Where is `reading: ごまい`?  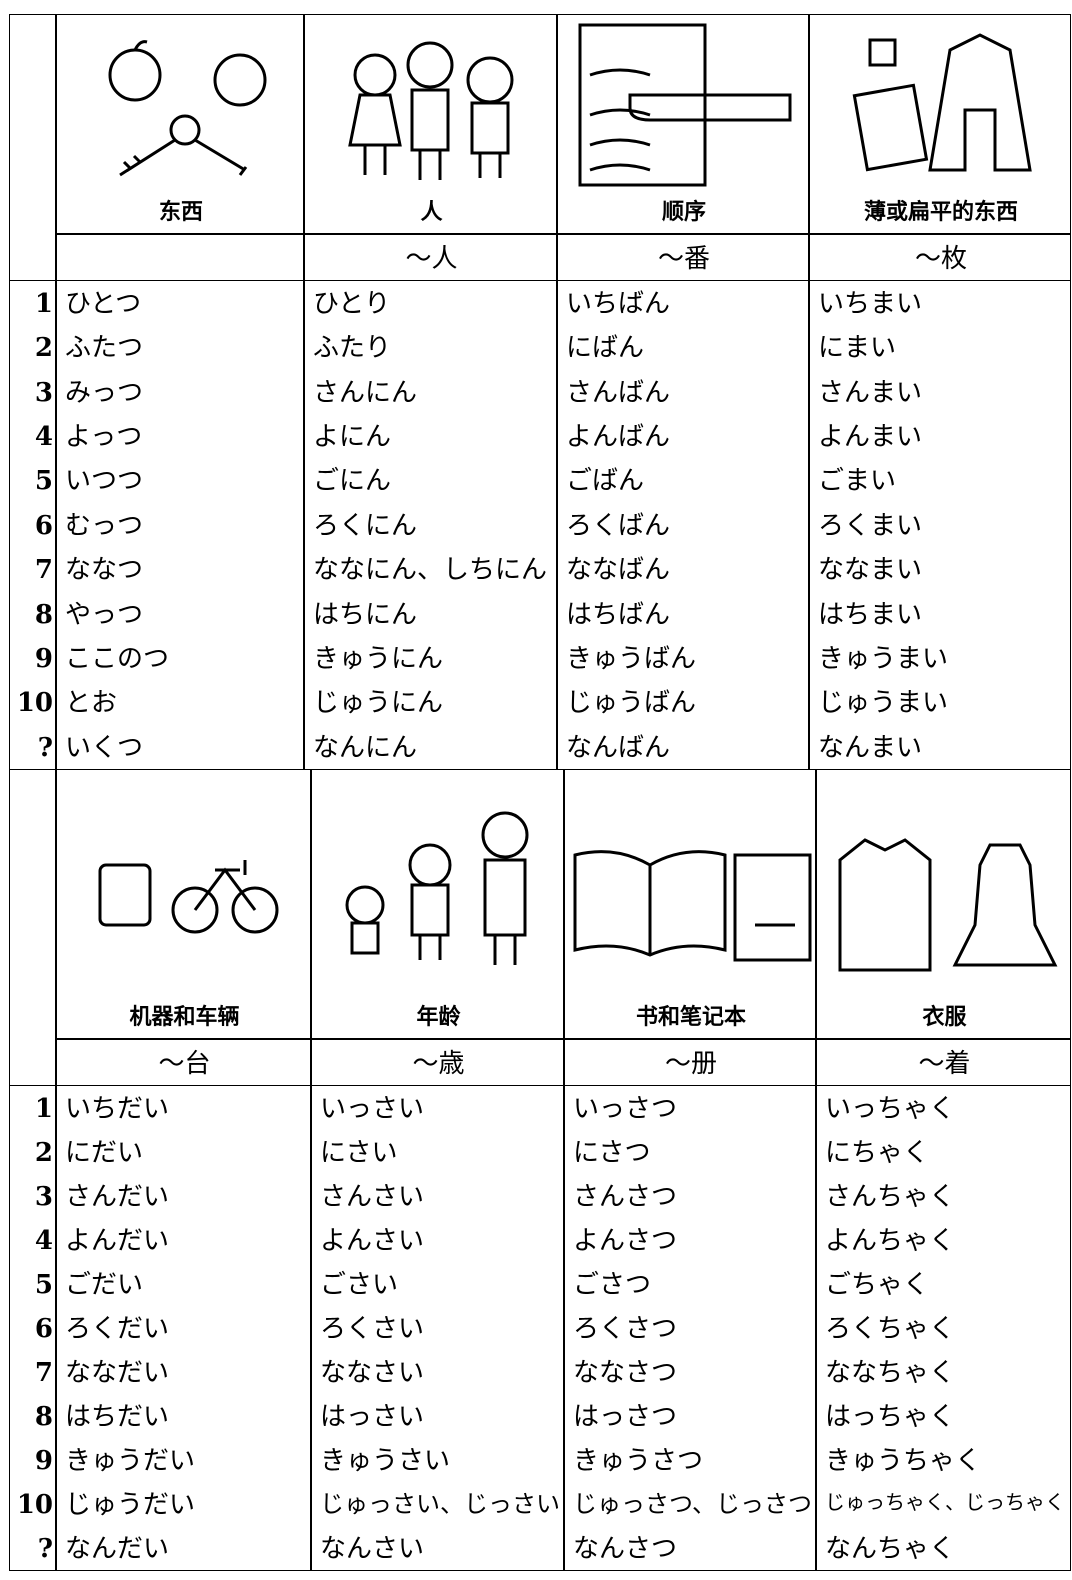 reading: ごまい is located at coordinates (857, 481).